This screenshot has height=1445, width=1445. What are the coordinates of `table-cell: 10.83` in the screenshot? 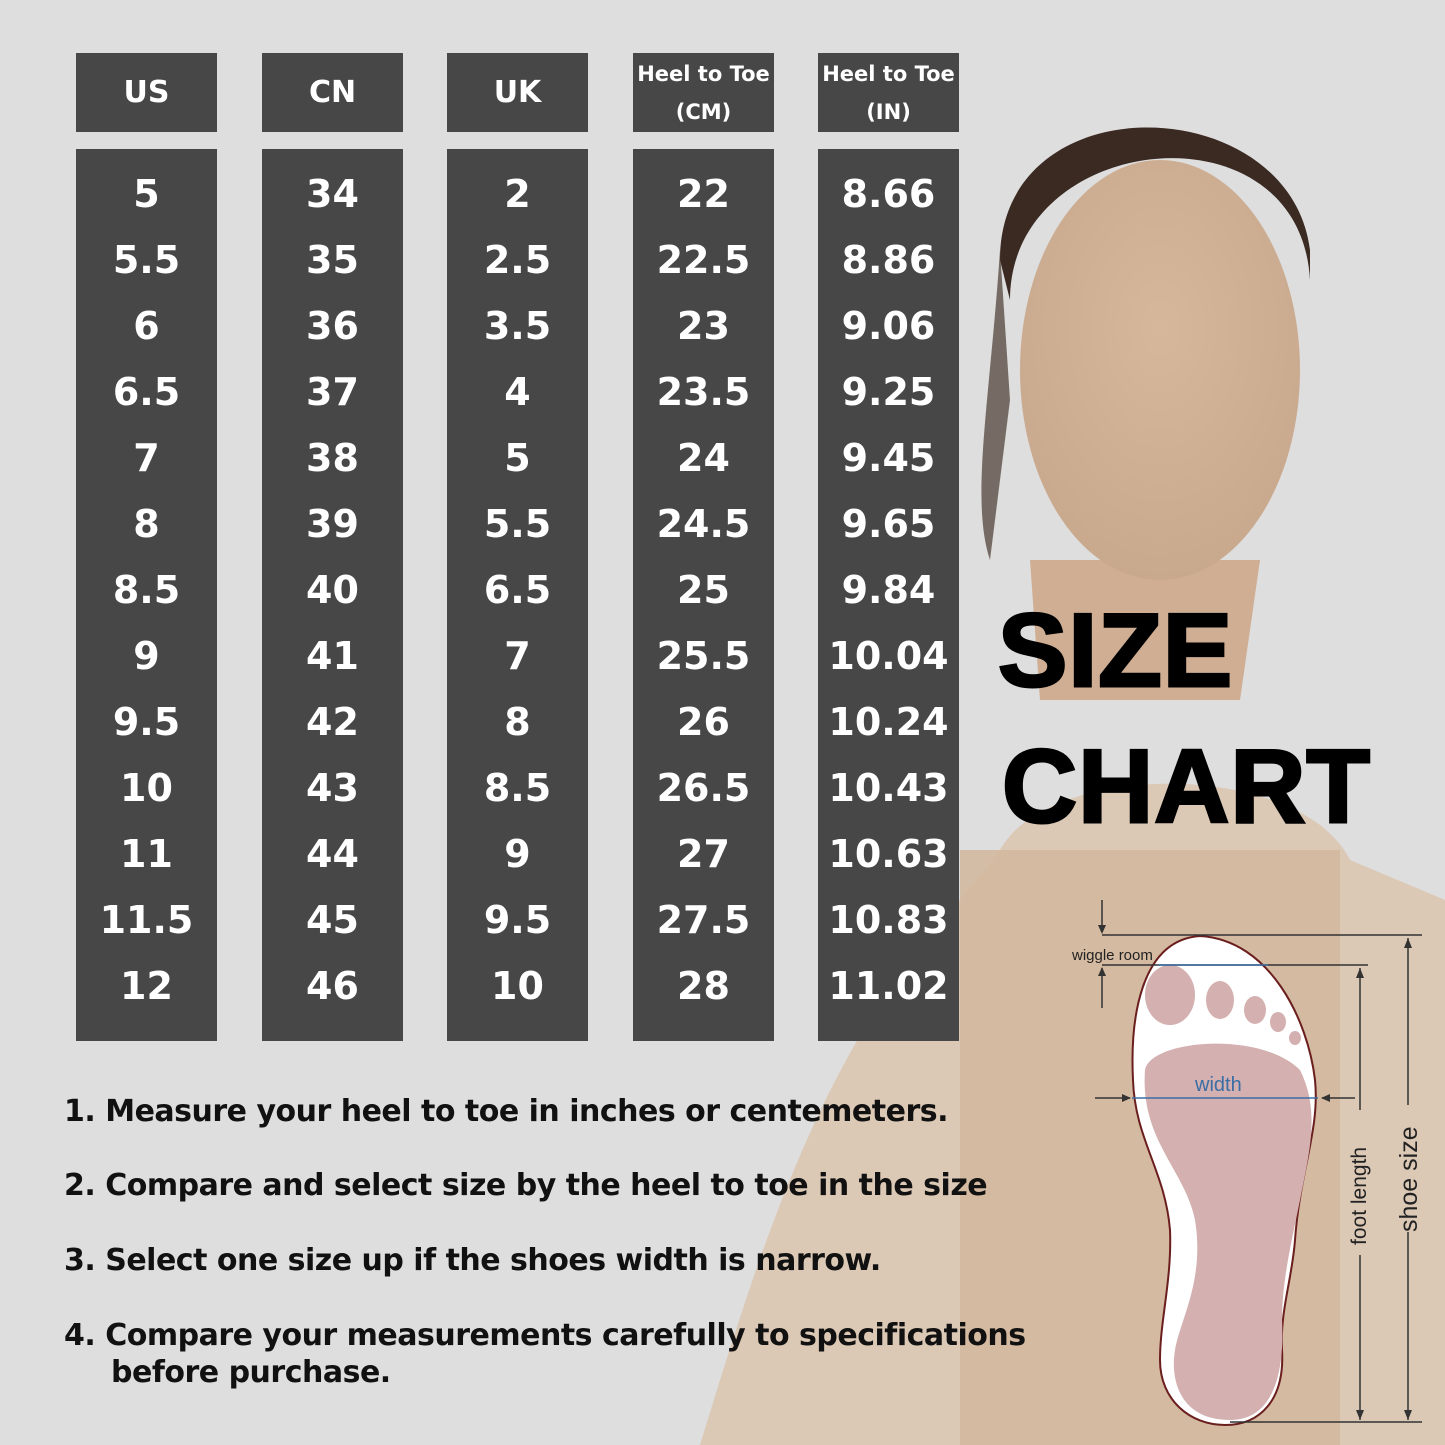 It's located at (888, 920).